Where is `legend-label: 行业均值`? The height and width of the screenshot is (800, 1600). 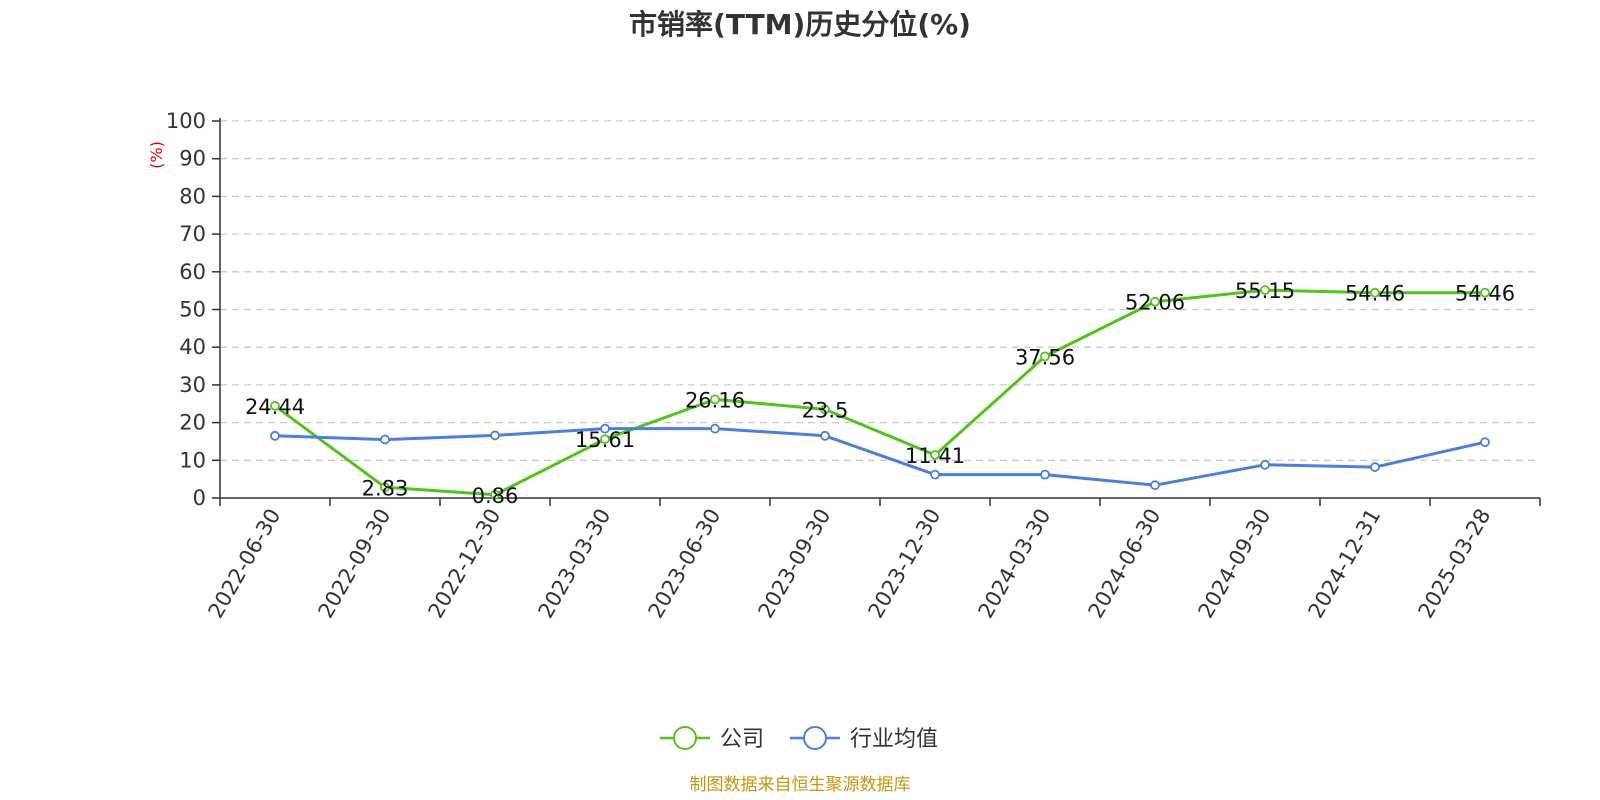
legend-label: 行业均值 is located at coordinates (894, 739).